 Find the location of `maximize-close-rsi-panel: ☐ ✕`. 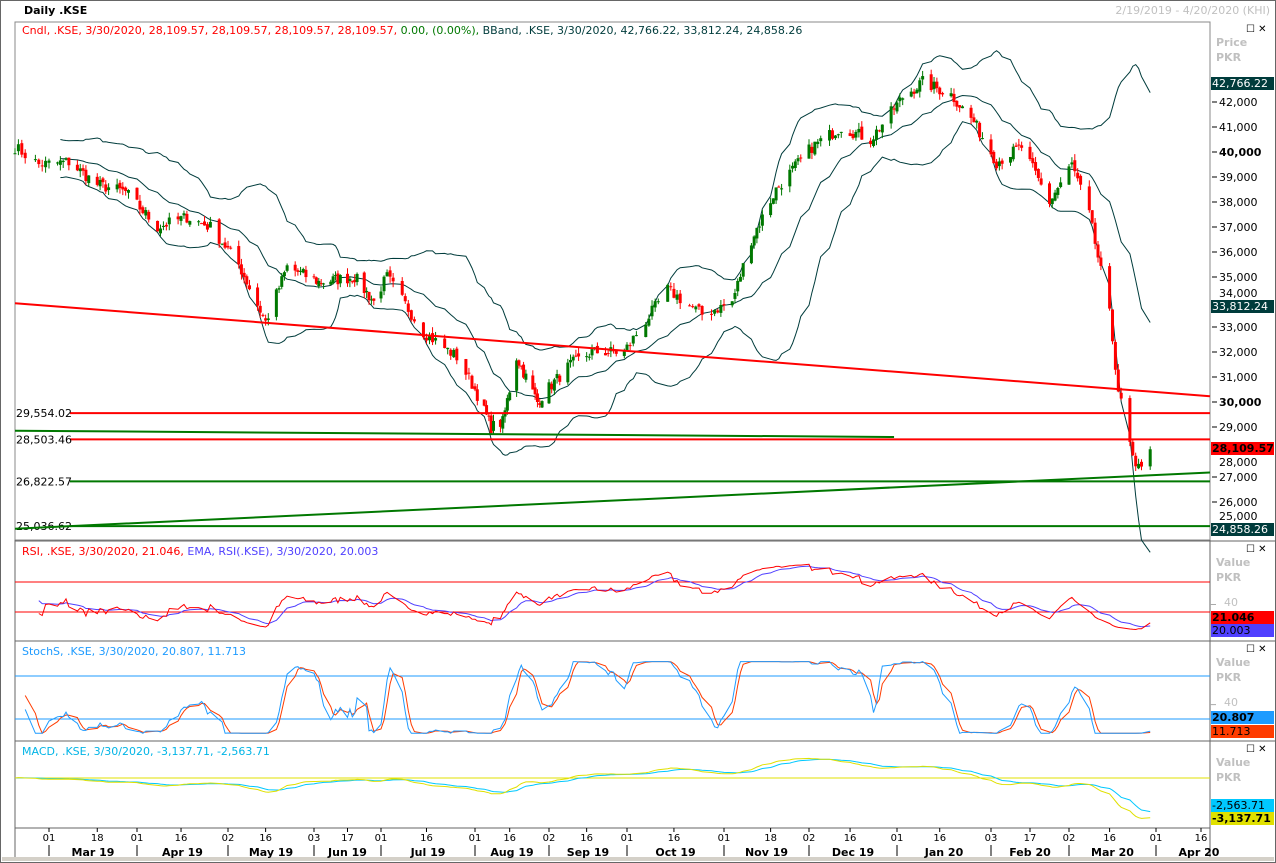

maximize-close-rsi-panel: ☐ ✕ is located at coordinates (1256, 549).